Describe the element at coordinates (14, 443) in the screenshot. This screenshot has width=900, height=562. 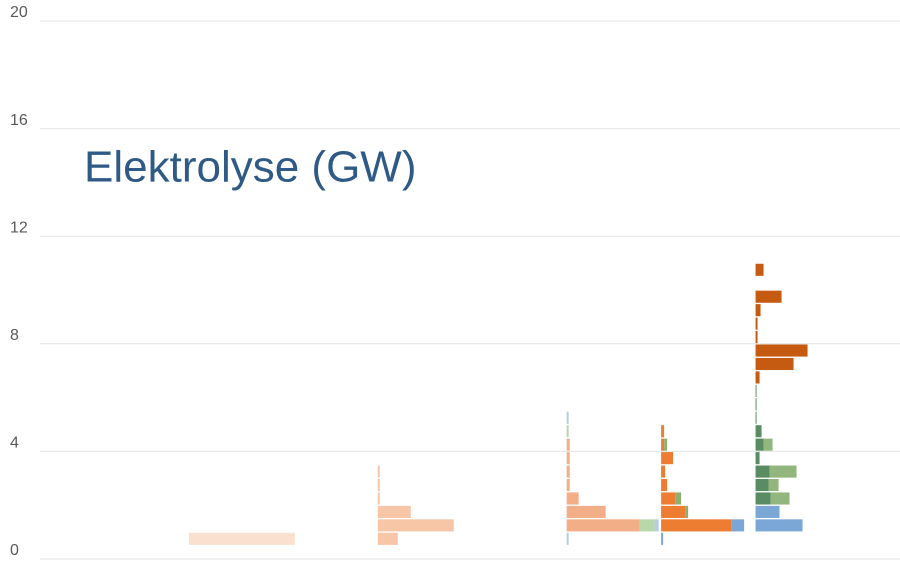
I see `y-tick-label: 4` at that location.